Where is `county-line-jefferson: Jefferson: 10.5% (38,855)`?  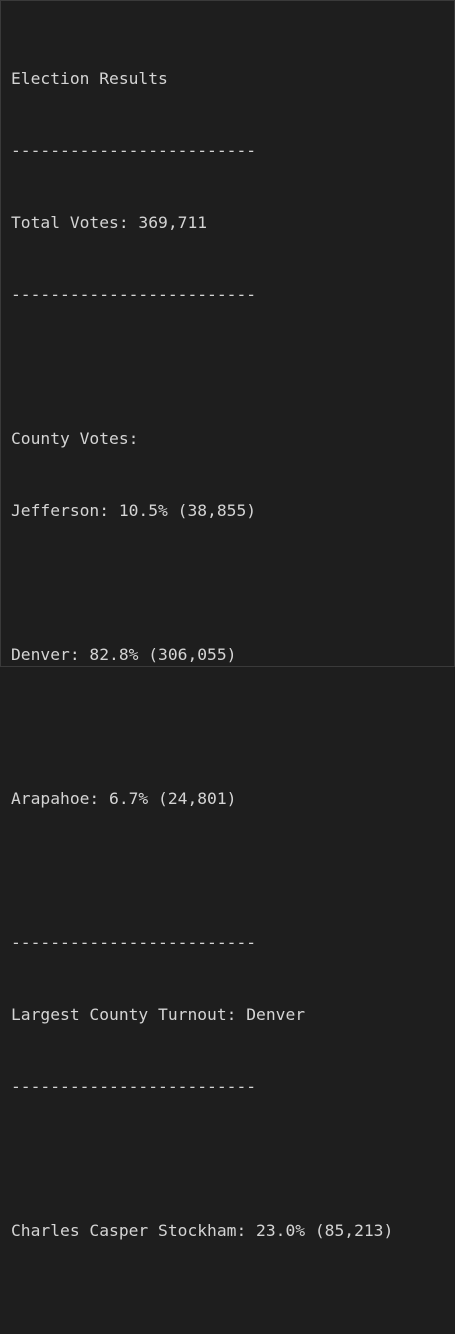
county-line-jefferson: Jefferson: 10.5% (38,855) is located at coordinates (134, 510).